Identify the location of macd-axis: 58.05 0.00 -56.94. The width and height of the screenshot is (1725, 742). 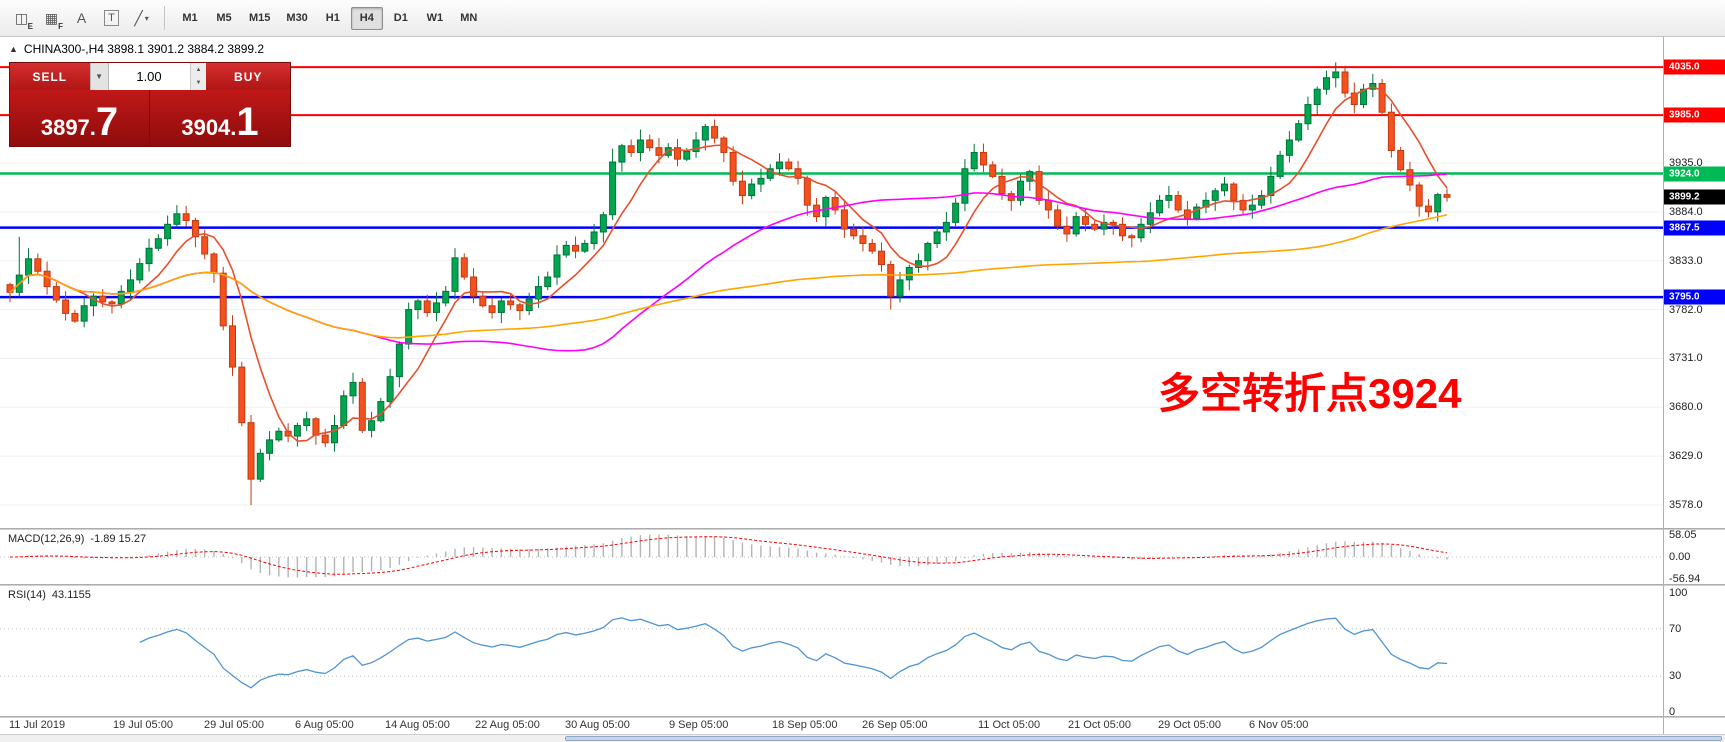
(1694, 557).